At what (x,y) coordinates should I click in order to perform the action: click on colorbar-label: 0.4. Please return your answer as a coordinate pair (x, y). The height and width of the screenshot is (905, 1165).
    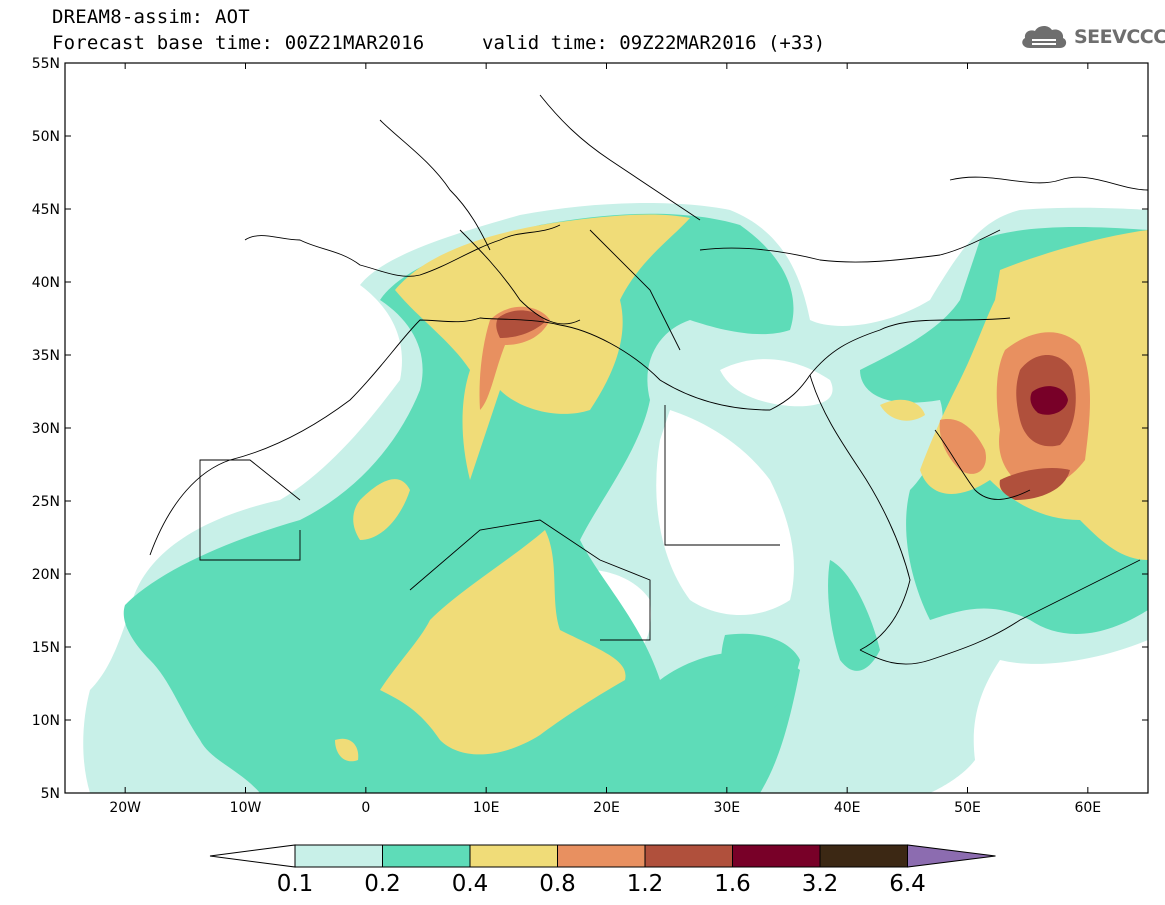
    Looking at the image, I should click on (470, 884).